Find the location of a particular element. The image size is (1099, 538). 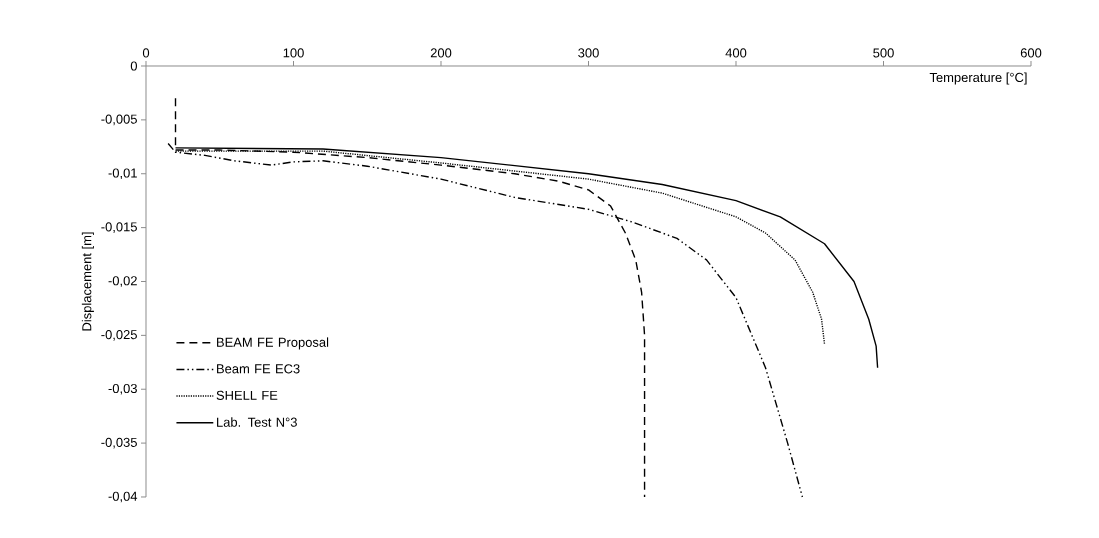

x-tick-label: 600 is located at coordinates (1031, 53).